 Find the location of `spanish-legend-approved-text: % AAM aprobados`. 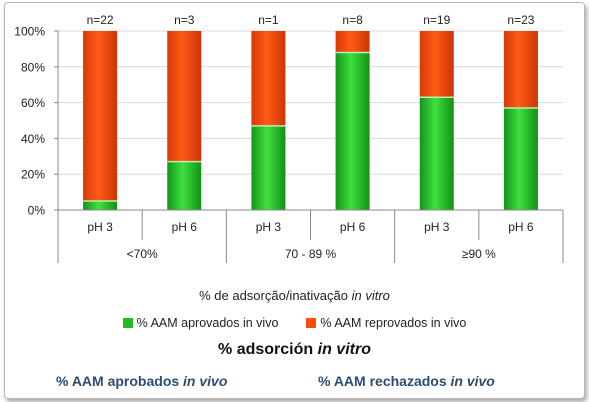

spanish-legend-approved-text: % AAM aprobados is located at coordinates (118, 381).